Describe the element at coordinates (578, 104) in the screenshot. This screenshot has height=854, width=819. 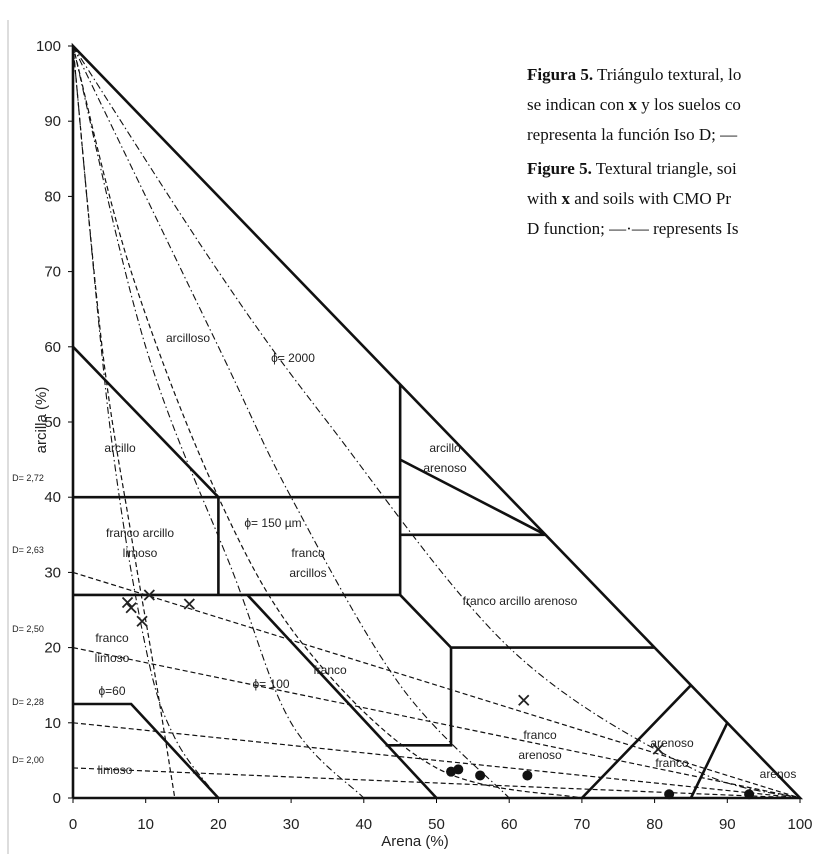
I see `caption-text: se indican con` at that location.